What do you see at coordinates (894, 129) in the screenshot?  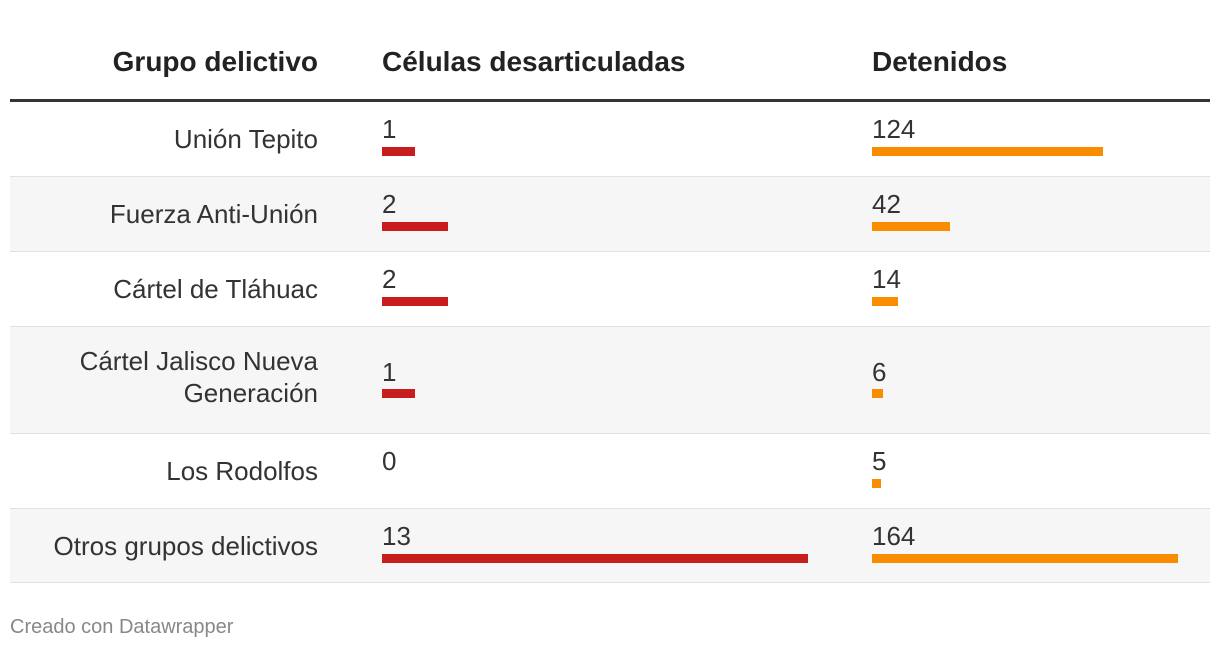 I see `detained-value: 124` at bounding box center [894, 129].